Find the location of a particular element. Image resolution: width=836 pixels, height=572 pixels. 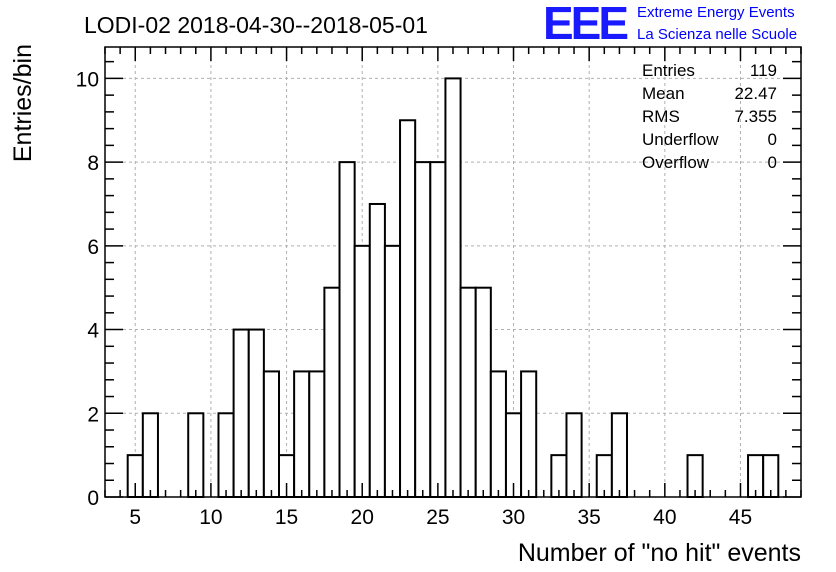

chart-title: LODI-02 2018-04-30--2018-05-01 is located at coordinates (256, 25).